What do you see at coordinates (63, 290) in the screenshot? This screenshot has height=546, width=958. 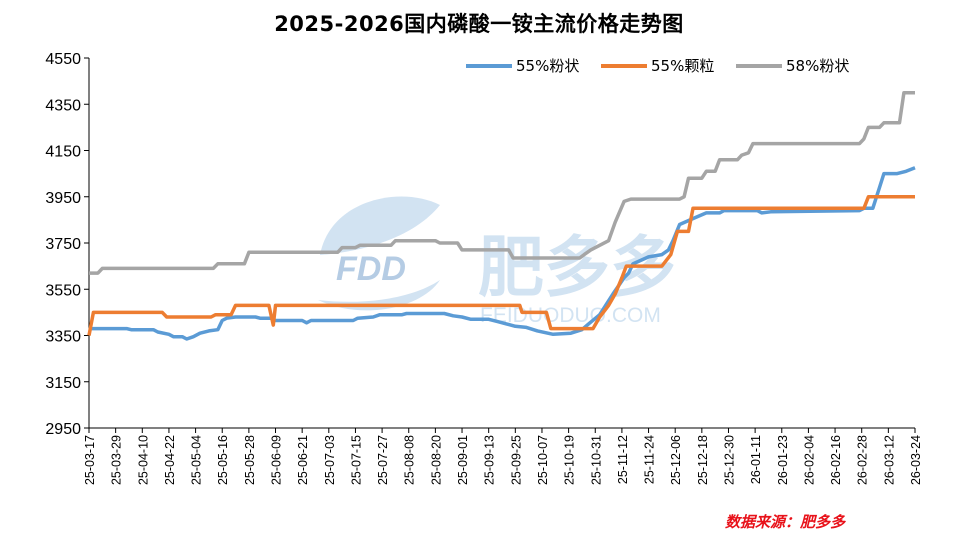 I see `y-tick-label: 3550` at bounding box center [63, 290].